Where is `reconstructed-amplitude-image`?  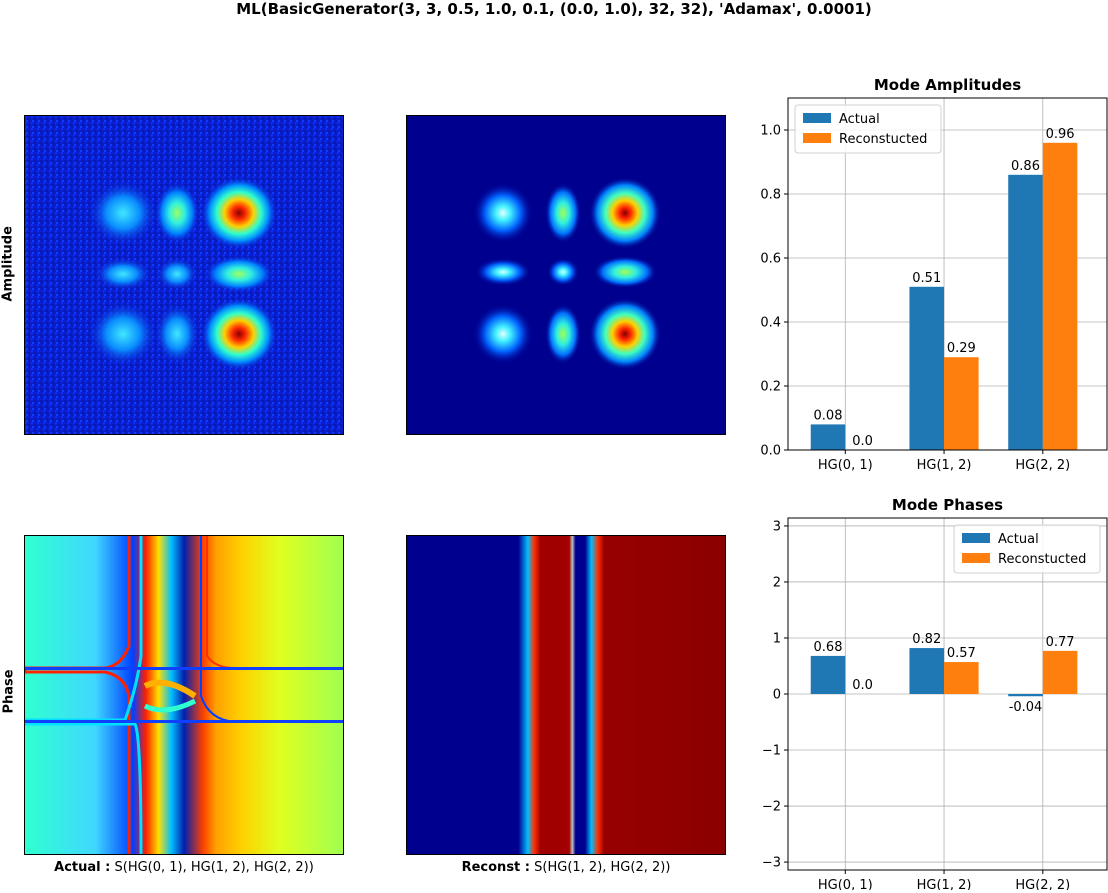 reconstructed-amplitude-image is located at coordinates (566, 275).